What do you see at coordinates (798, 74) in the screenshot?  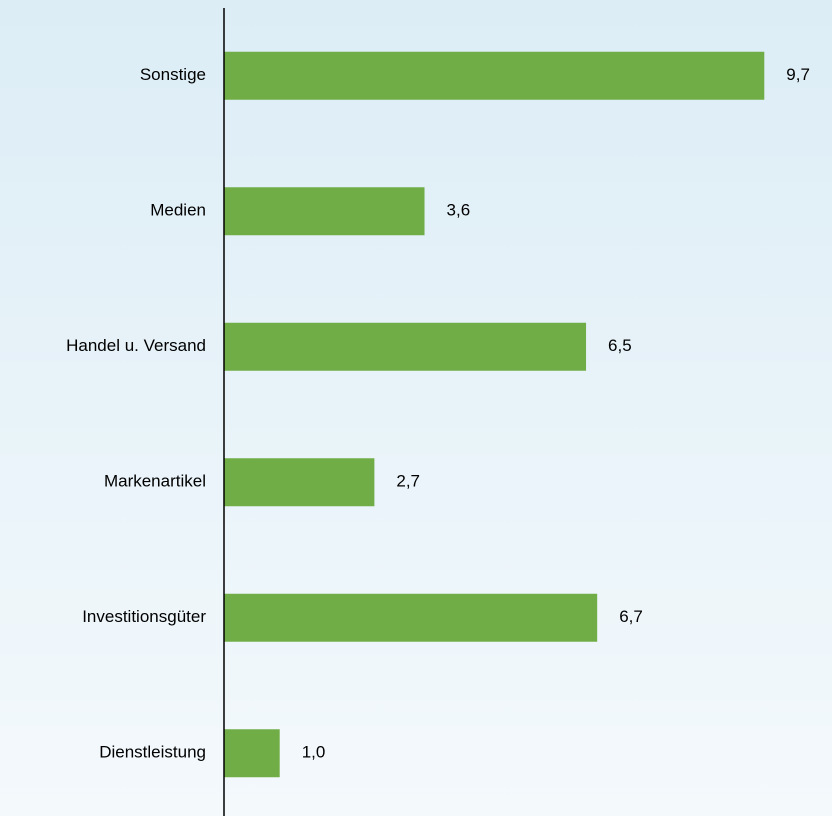 I see `value-label: 9,7` at bounding box center [798, 74].